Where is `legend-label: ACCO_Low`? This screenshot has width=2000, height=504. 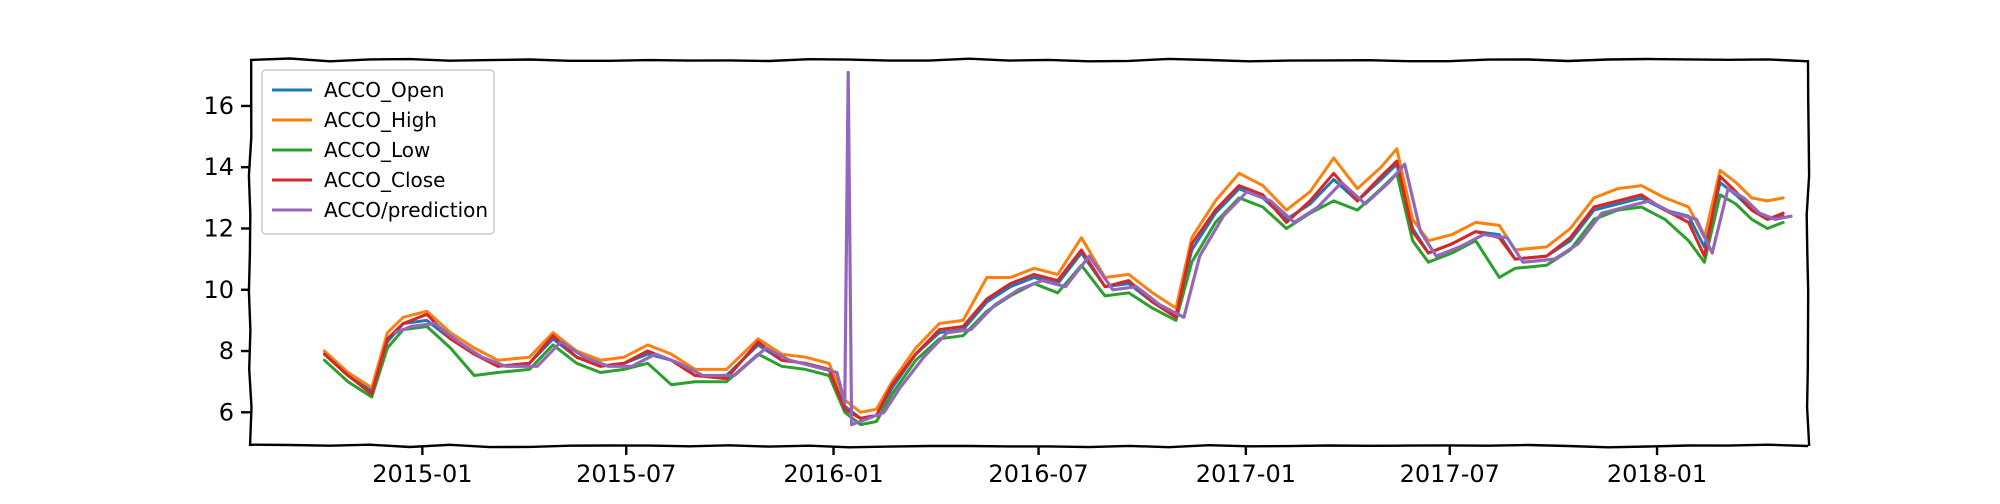
legend-label: ACCO_Low is located at coordinates (377, 150).